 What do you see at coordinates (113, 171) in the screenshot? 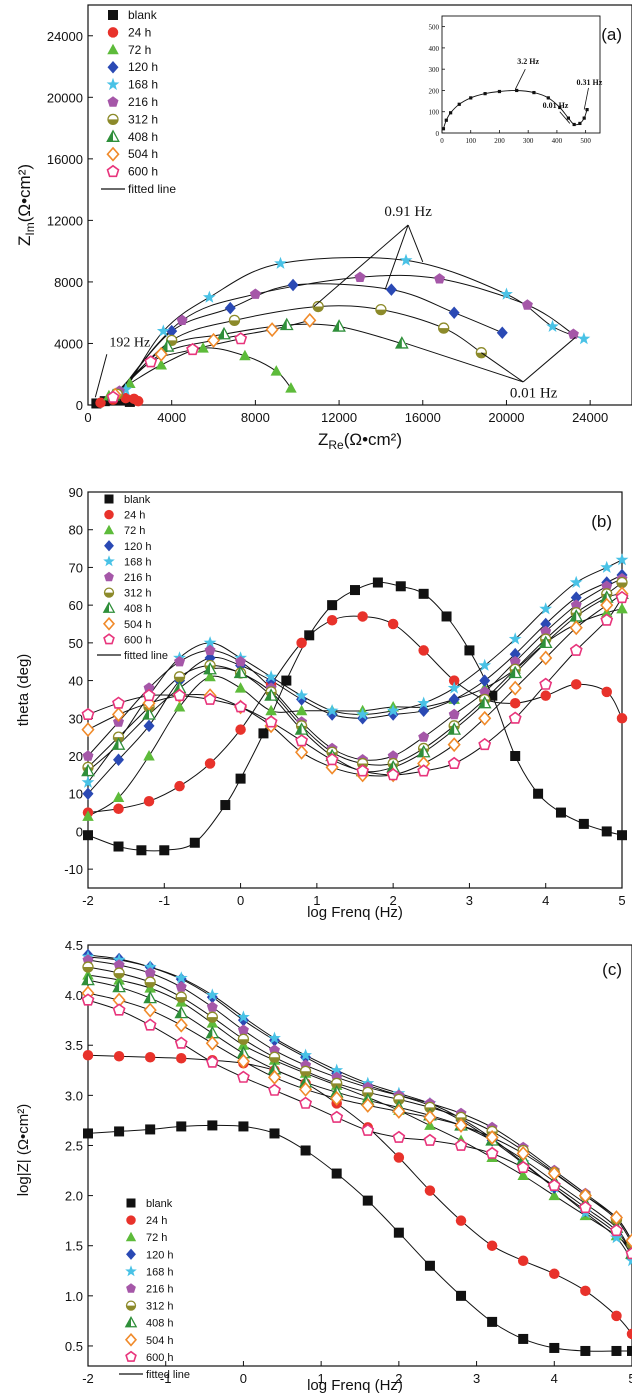
I see `legend-marker-600h` at bounding box center [113, 171].